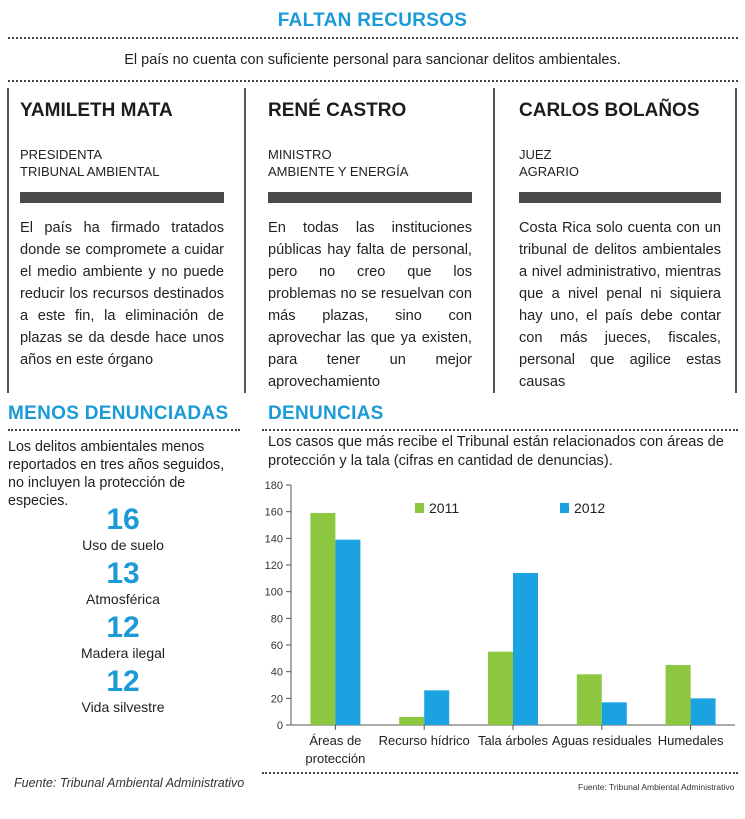 This screenshot has height=819, width=745. I want to click on column-border-left, so click(8, 240).